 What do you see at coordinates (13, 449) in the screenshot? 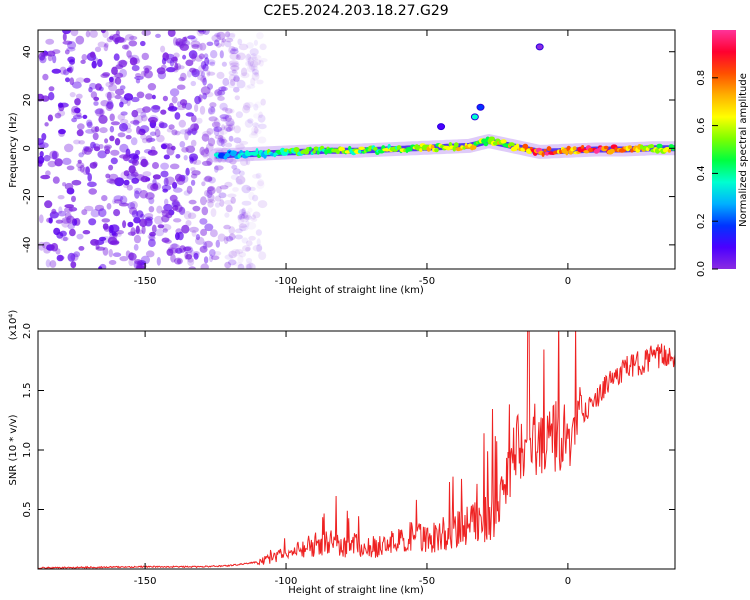
I see `snr-y-label: SNR (10 * v/v)` at bounding box center [13, 449].